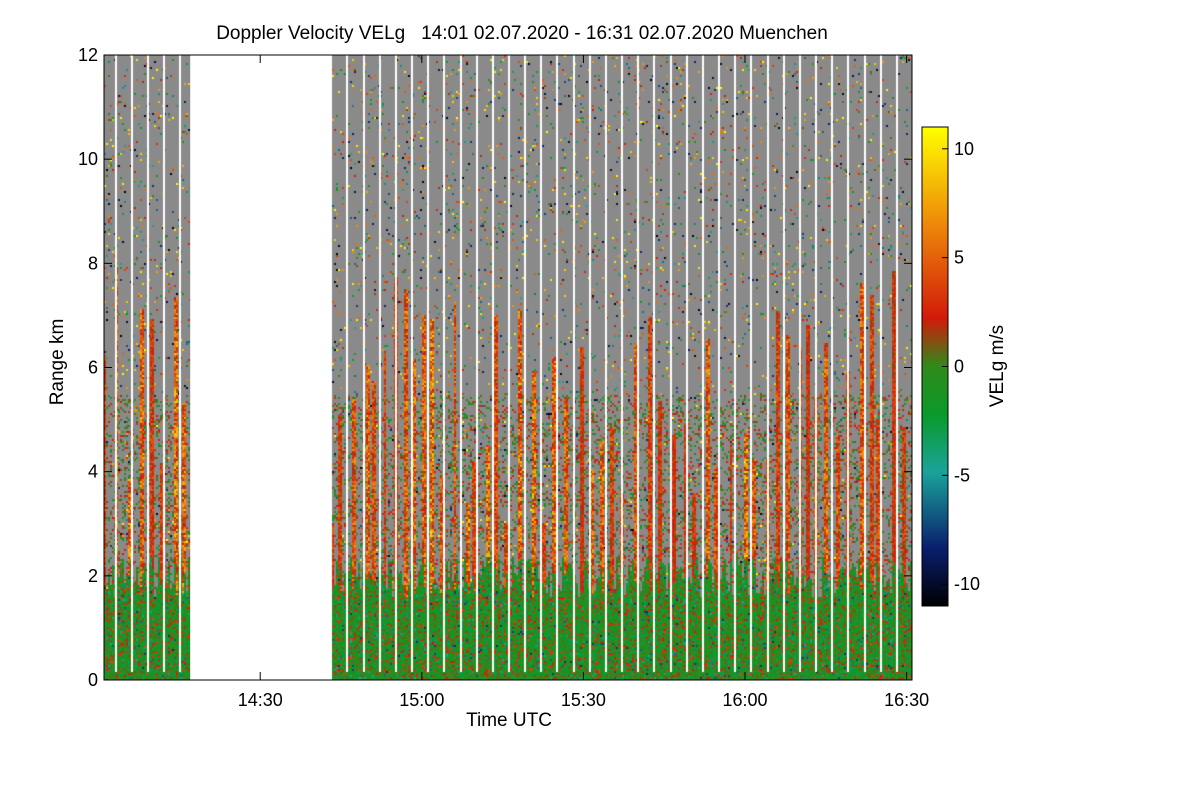  I want to click on x-tick-label: 16:30, so click(906, 700).